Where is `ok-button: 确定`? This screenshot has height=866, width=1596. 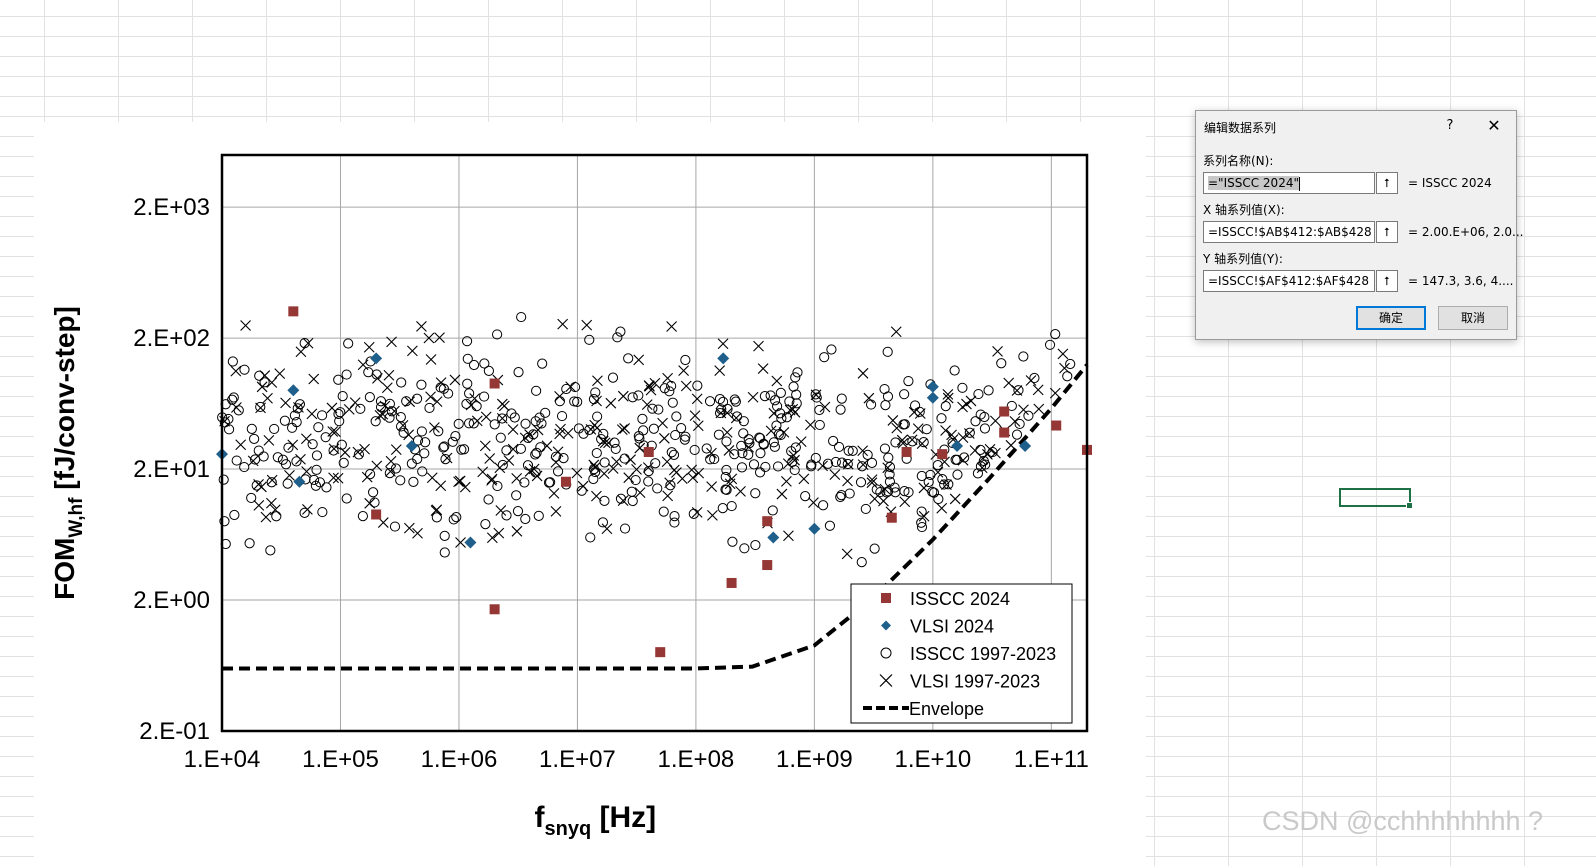
ok-button: 确定 is located at coordinates (1391, 318).